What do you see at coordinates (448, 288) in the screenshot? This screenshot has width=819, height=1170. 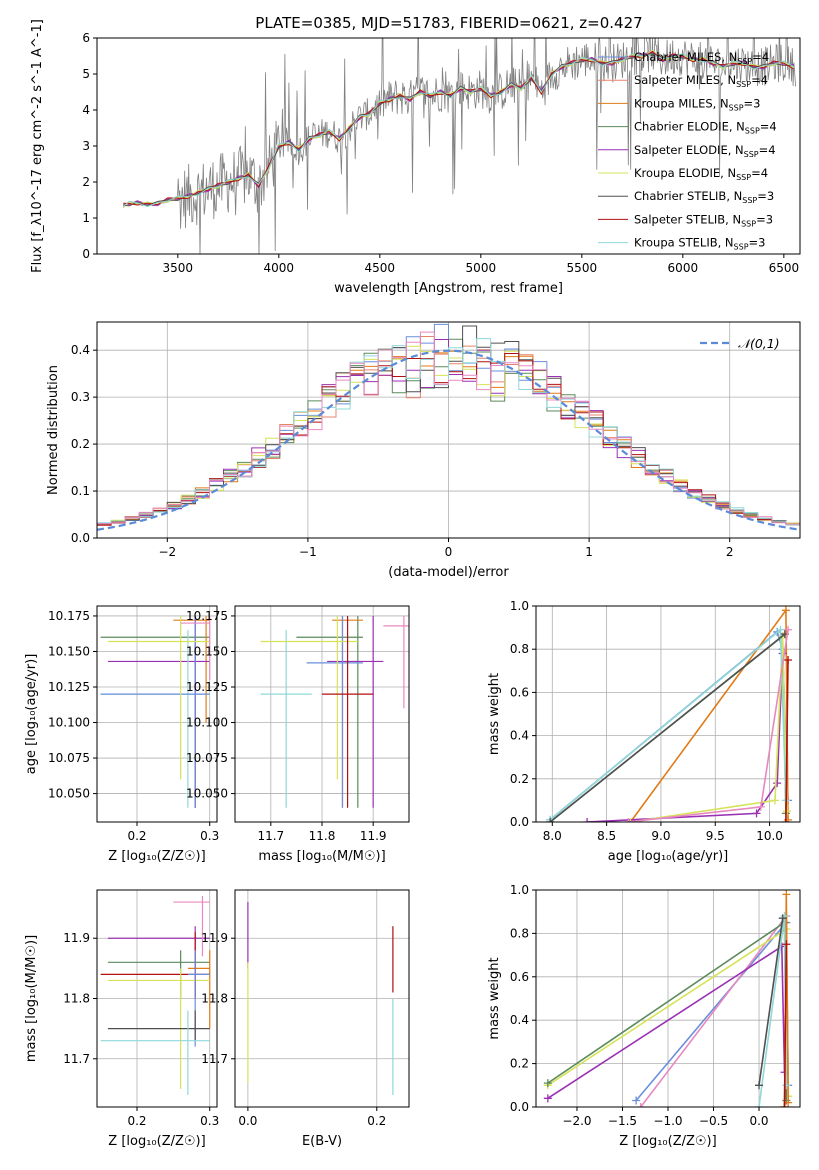 I see `x-axis-label: wavelength [Angstrom, rest frame]` at bounding box center [448, 288].